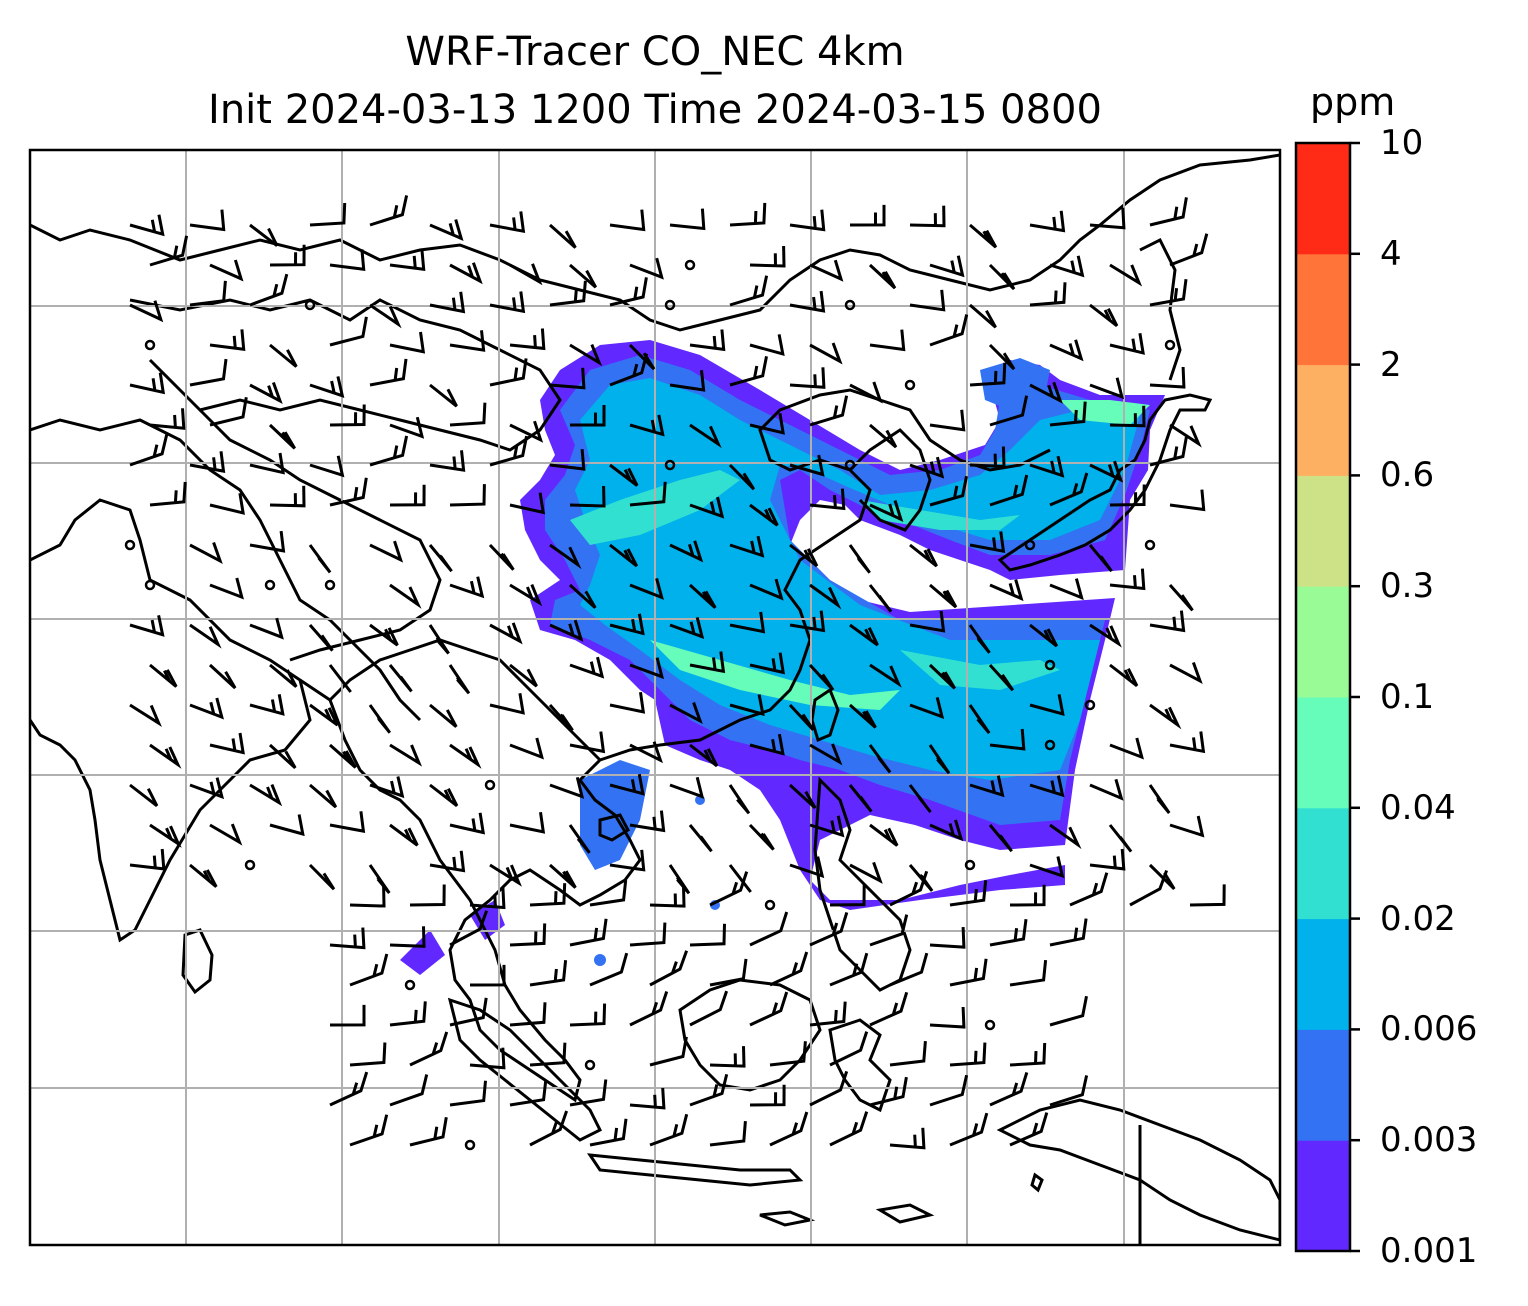 This screenshot has height=1306, width=1528. I want to click on coast-islet, so click(1037, 1182).